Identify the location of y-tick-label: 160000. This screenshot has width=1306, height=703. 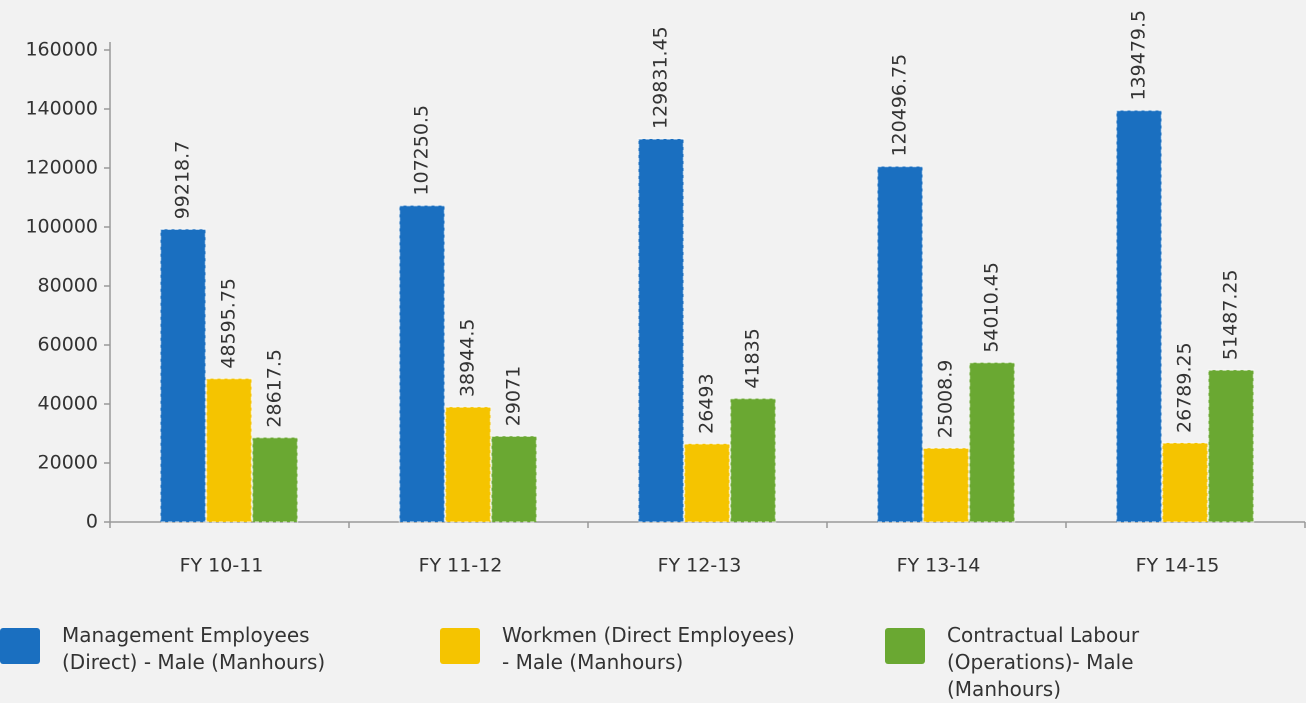
(61, 50).